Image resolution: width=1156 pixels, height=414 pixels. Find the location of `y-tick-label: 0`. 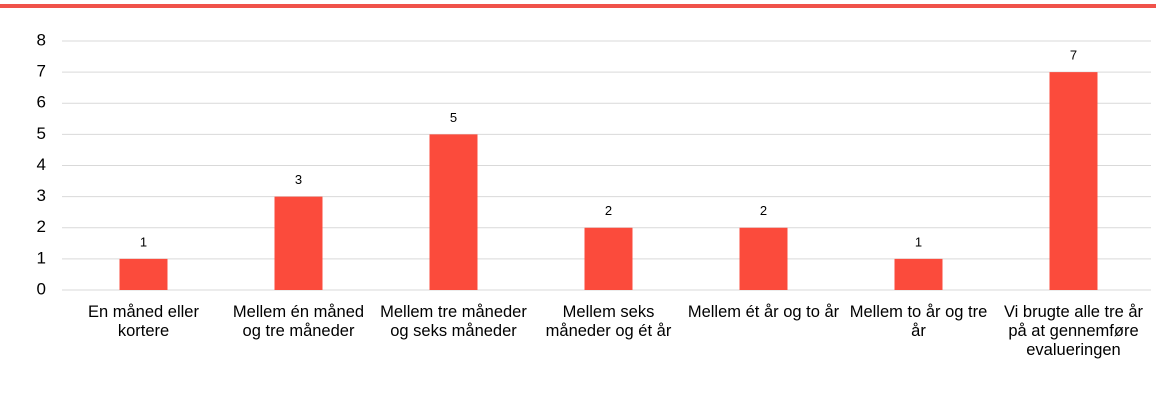

y-tick-label: 0 is located at coordinates (41, 288).